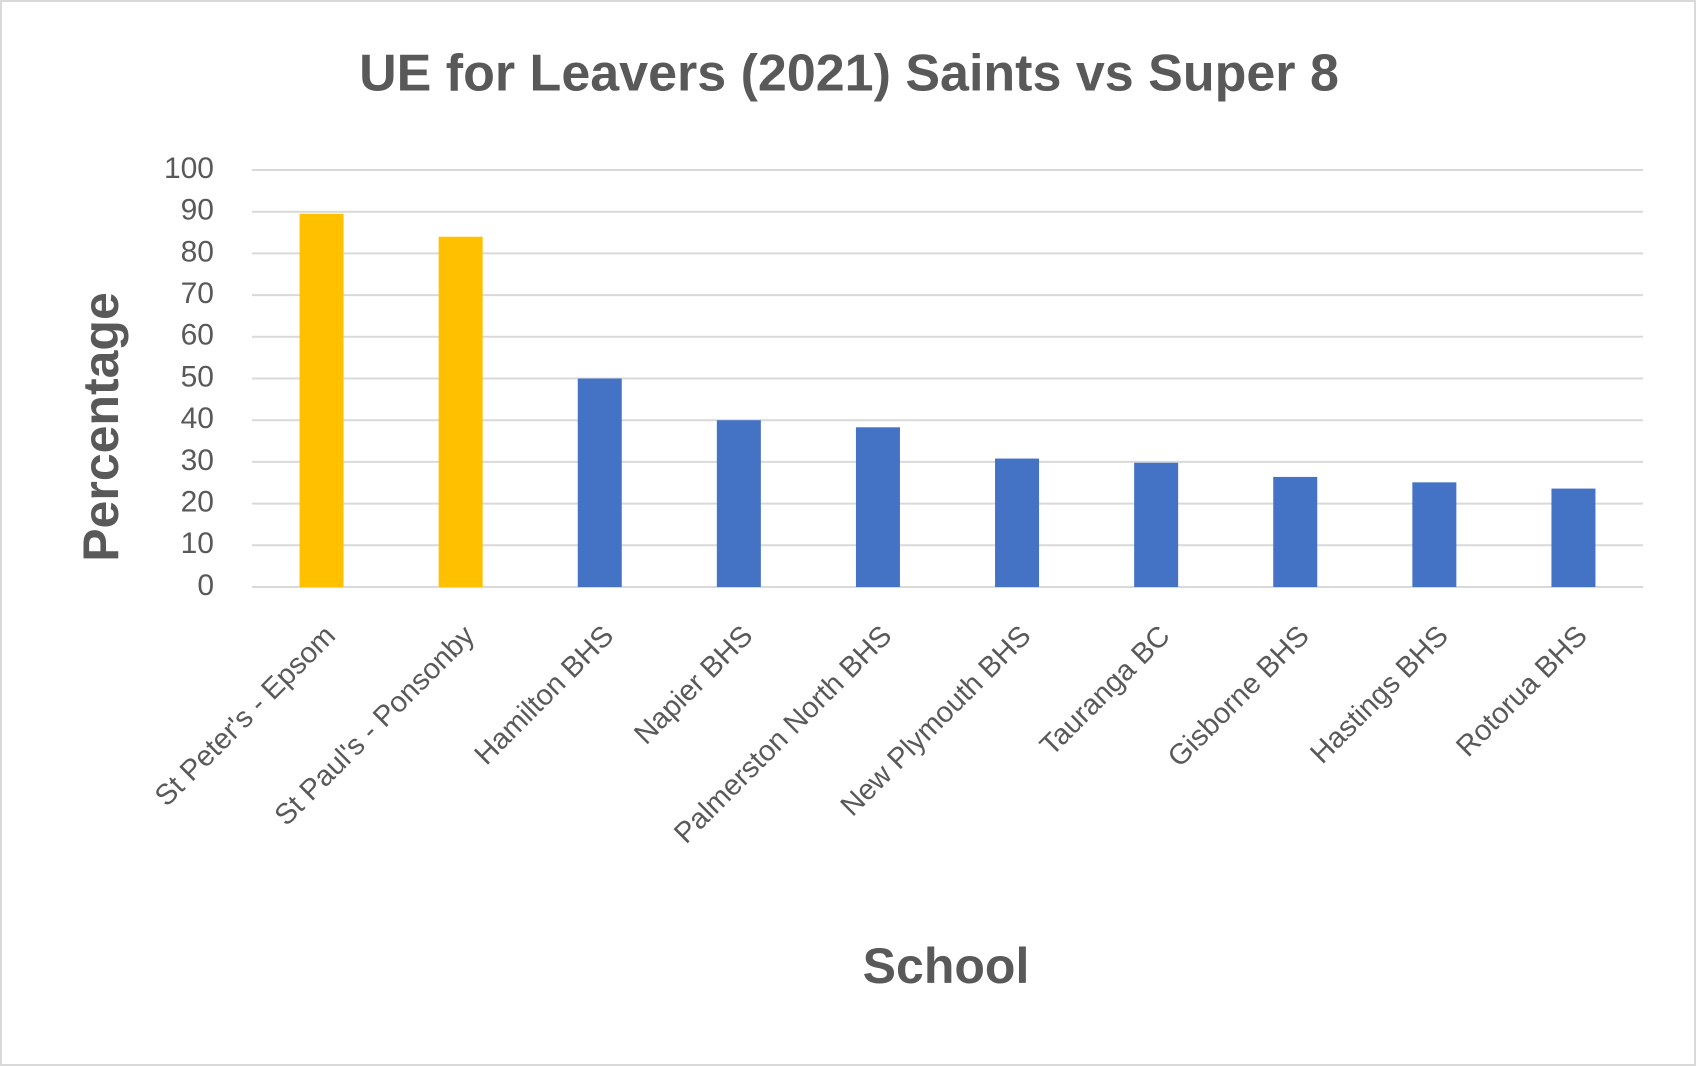 The width and height of the screenshot is (1696, 1066). I want to click on y-tick-label: 70, so click(197, 293).